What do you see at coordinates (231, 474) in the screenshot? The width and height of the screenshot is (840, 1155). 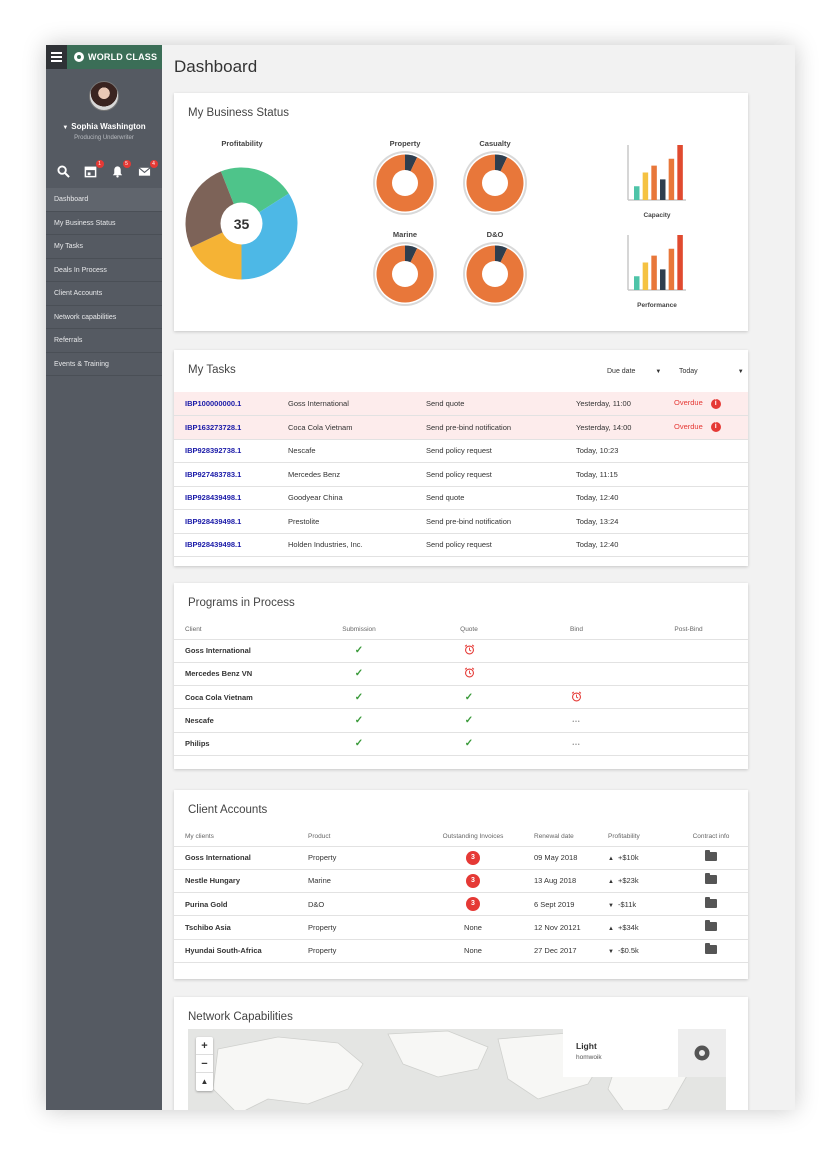 I see `task-id: IBP927483783.1` at bounding box center [231, 474].